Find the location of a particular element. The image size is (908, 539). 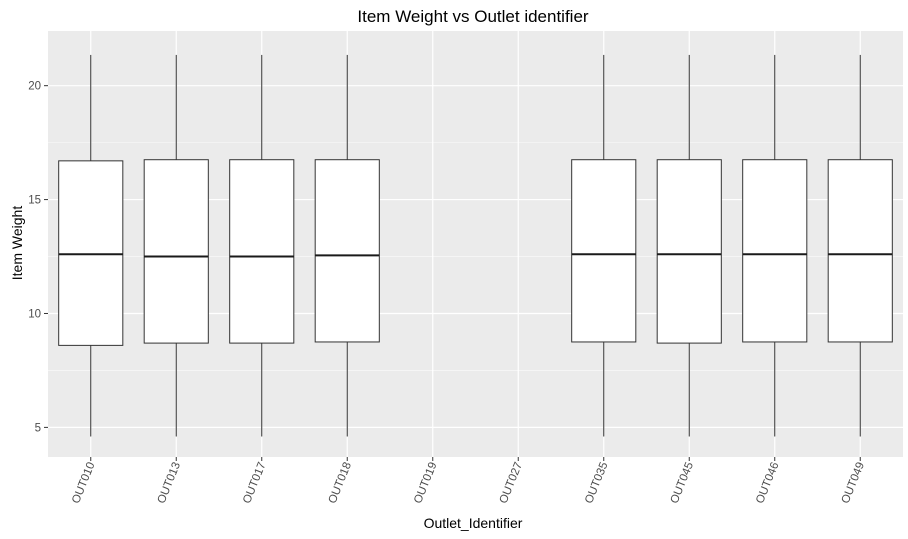

box-out045 is located at coordinates (689, 245).